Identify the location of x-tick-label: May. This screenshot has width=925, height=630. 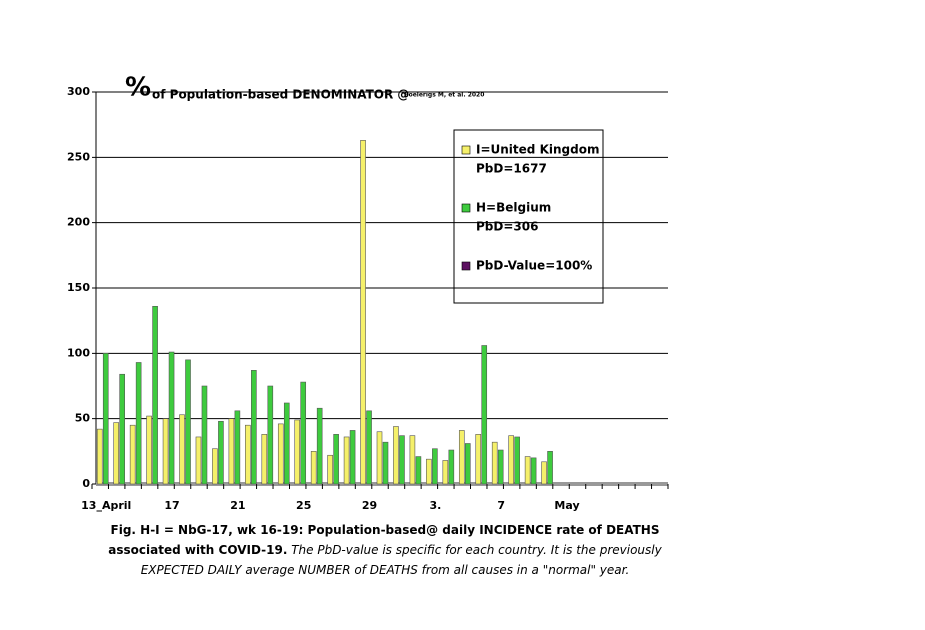
(566, 505).